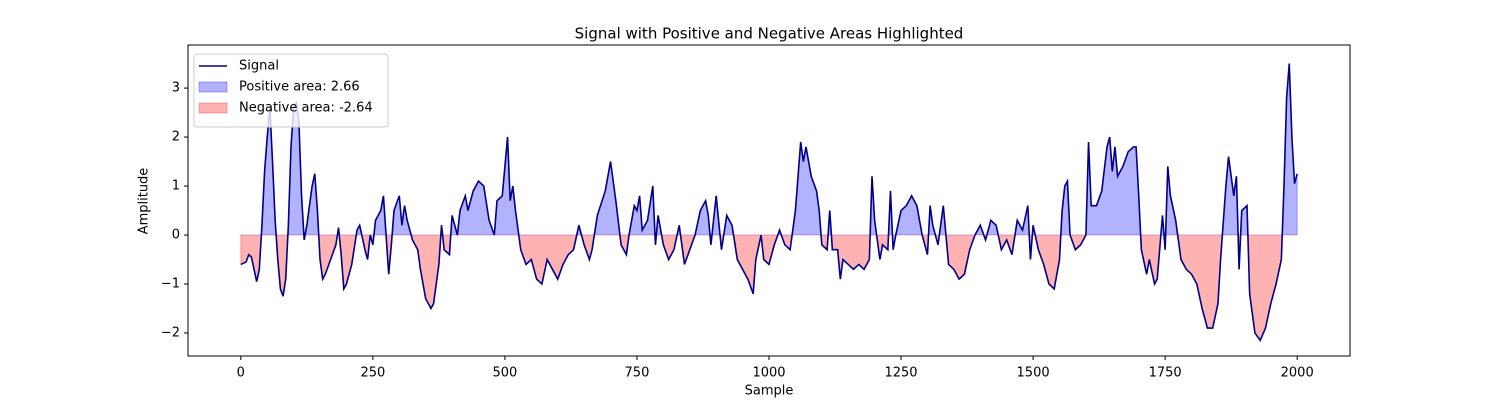  What do you see at coordinates (259, 66) in the screenshot?
I see `legend-label: Signal` at bounding box center [259, 66].